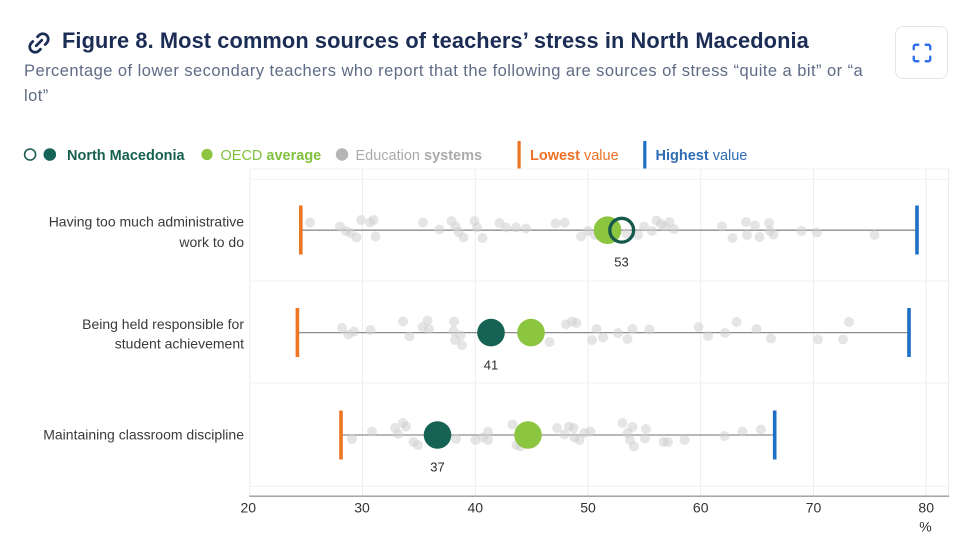 This screenshot has height=552, width=972. What do you see at coordinates (701, 508) in the screenshot?
I see `svg-text: 60` at bounding box center [701, 508].